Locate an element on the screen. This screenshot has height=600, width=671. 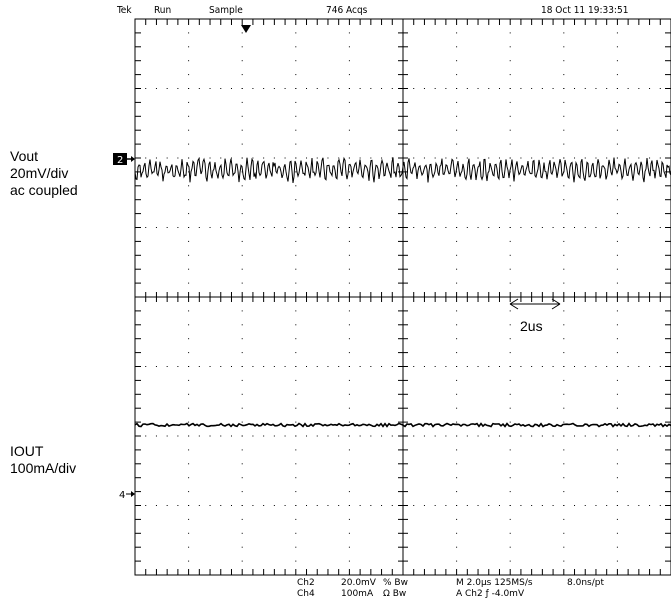
ch2-label-line: Vout is located at coordinates (24, 156).